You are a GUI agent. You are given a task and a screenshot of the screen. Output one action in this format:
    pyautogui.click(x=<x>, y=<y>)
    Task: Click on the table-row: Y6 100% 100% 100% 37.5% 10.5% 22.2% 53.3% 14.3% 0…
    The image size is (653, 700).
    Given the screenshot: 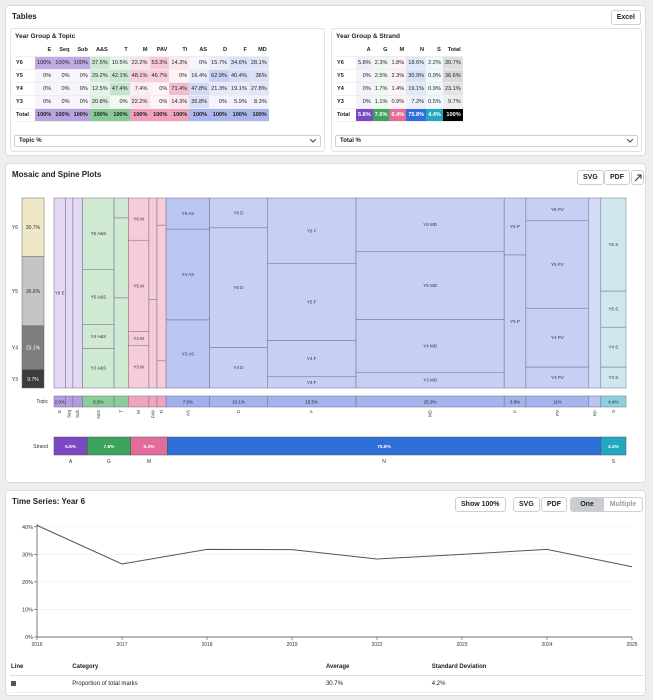 What is the action you would take?
    pyautogui.click(x=141, y=63)
    